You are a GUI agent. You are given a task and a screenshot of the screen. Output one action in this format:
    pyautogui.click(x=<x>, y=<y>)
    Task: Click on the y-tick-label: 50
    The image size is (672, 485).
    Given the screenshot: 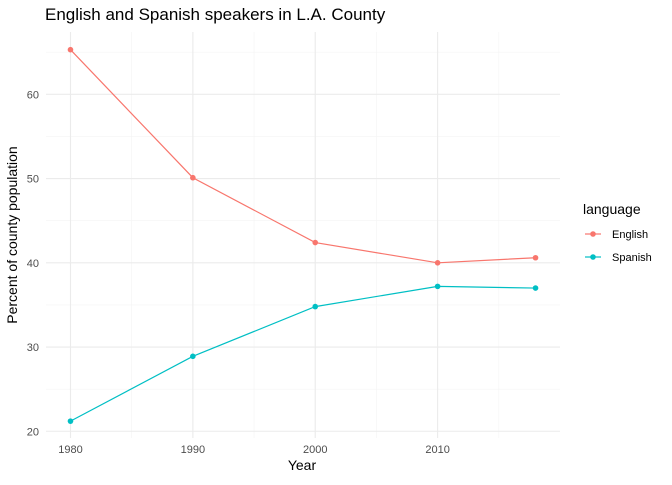 What is the action you would take?
    pyautogui.click(x=33, y=180)
    